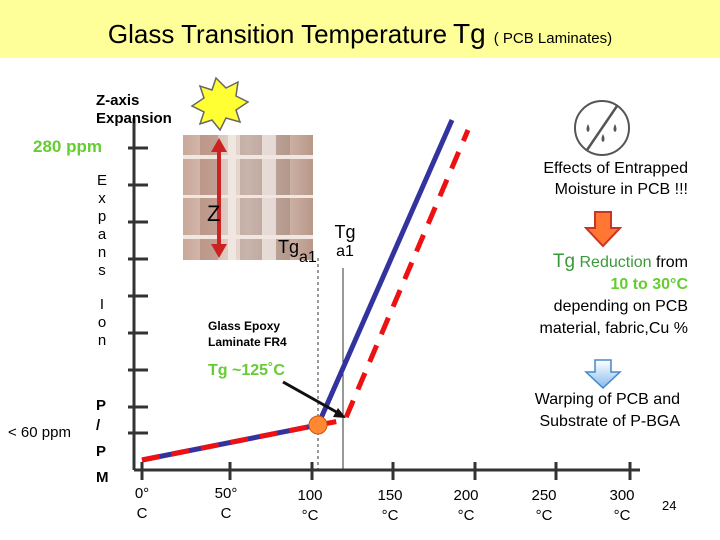 This screenshot has height=540, width=720. I want to click on no-moisture-icon, so click(602, 128).